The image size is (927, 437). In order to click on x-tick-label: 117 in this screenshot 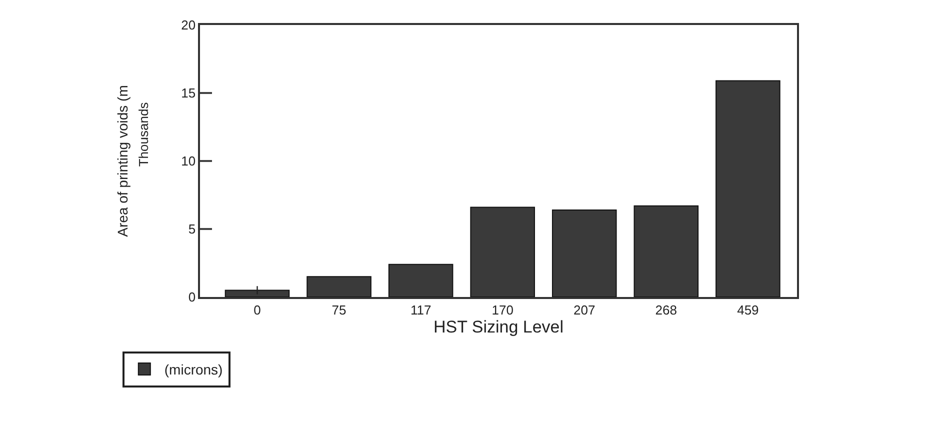, I will do `click(421, 310)`.